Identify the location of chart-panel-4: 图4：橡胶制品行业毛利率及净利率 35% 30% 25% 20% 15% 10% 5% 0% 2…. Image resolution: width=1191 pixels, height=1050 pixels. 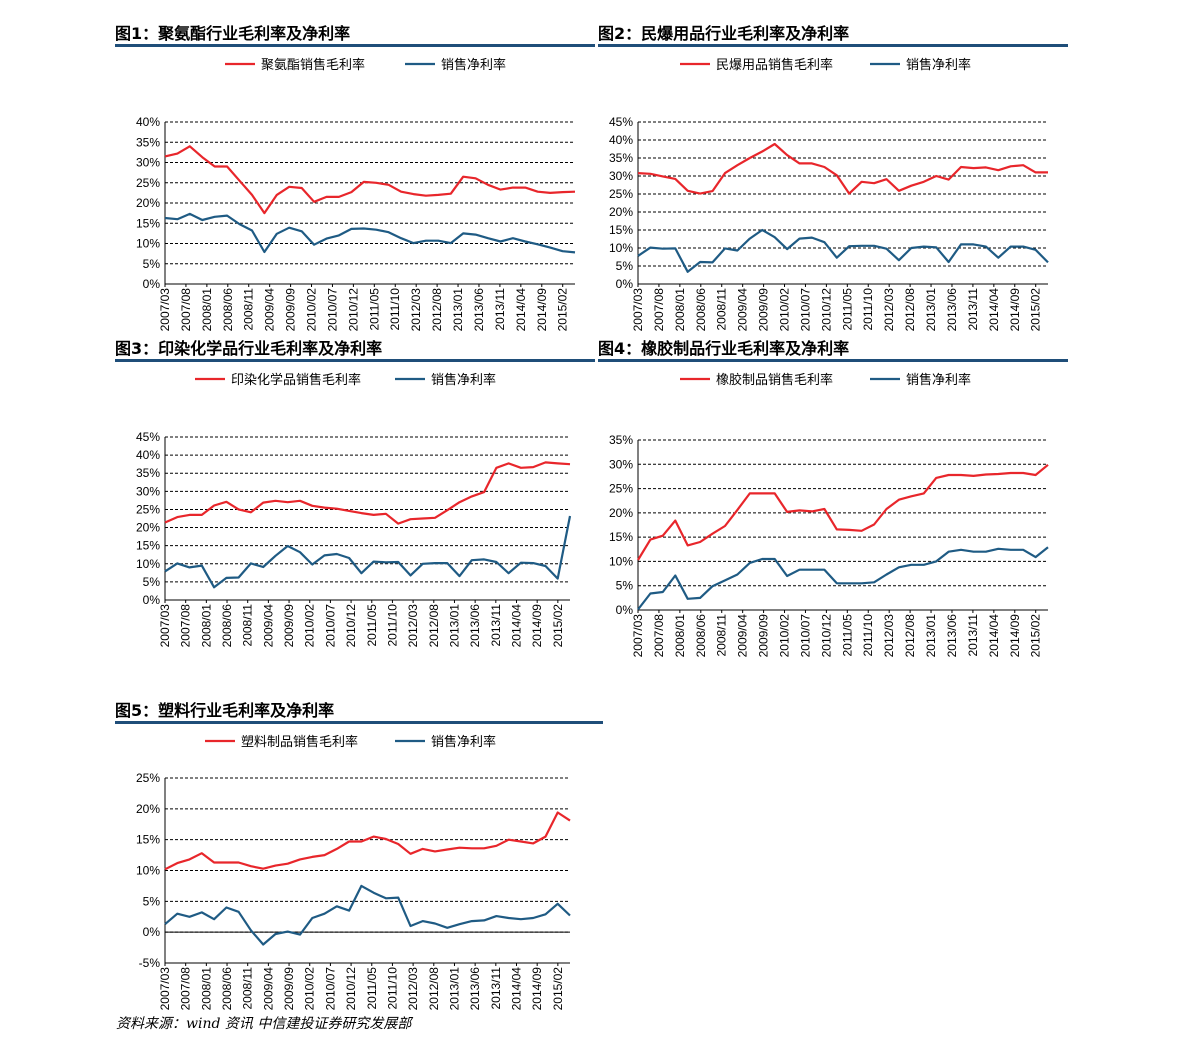
(833, 496).